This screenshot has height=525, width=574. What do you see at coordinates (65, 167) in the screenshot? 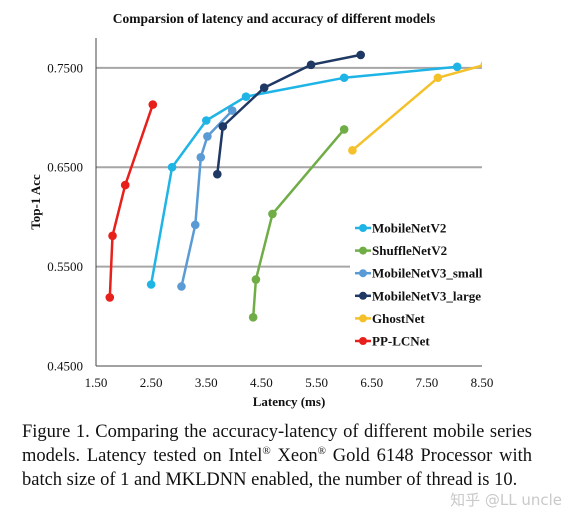
I see `y-tick-label: 0.6500` at bounding box center [65, 167].